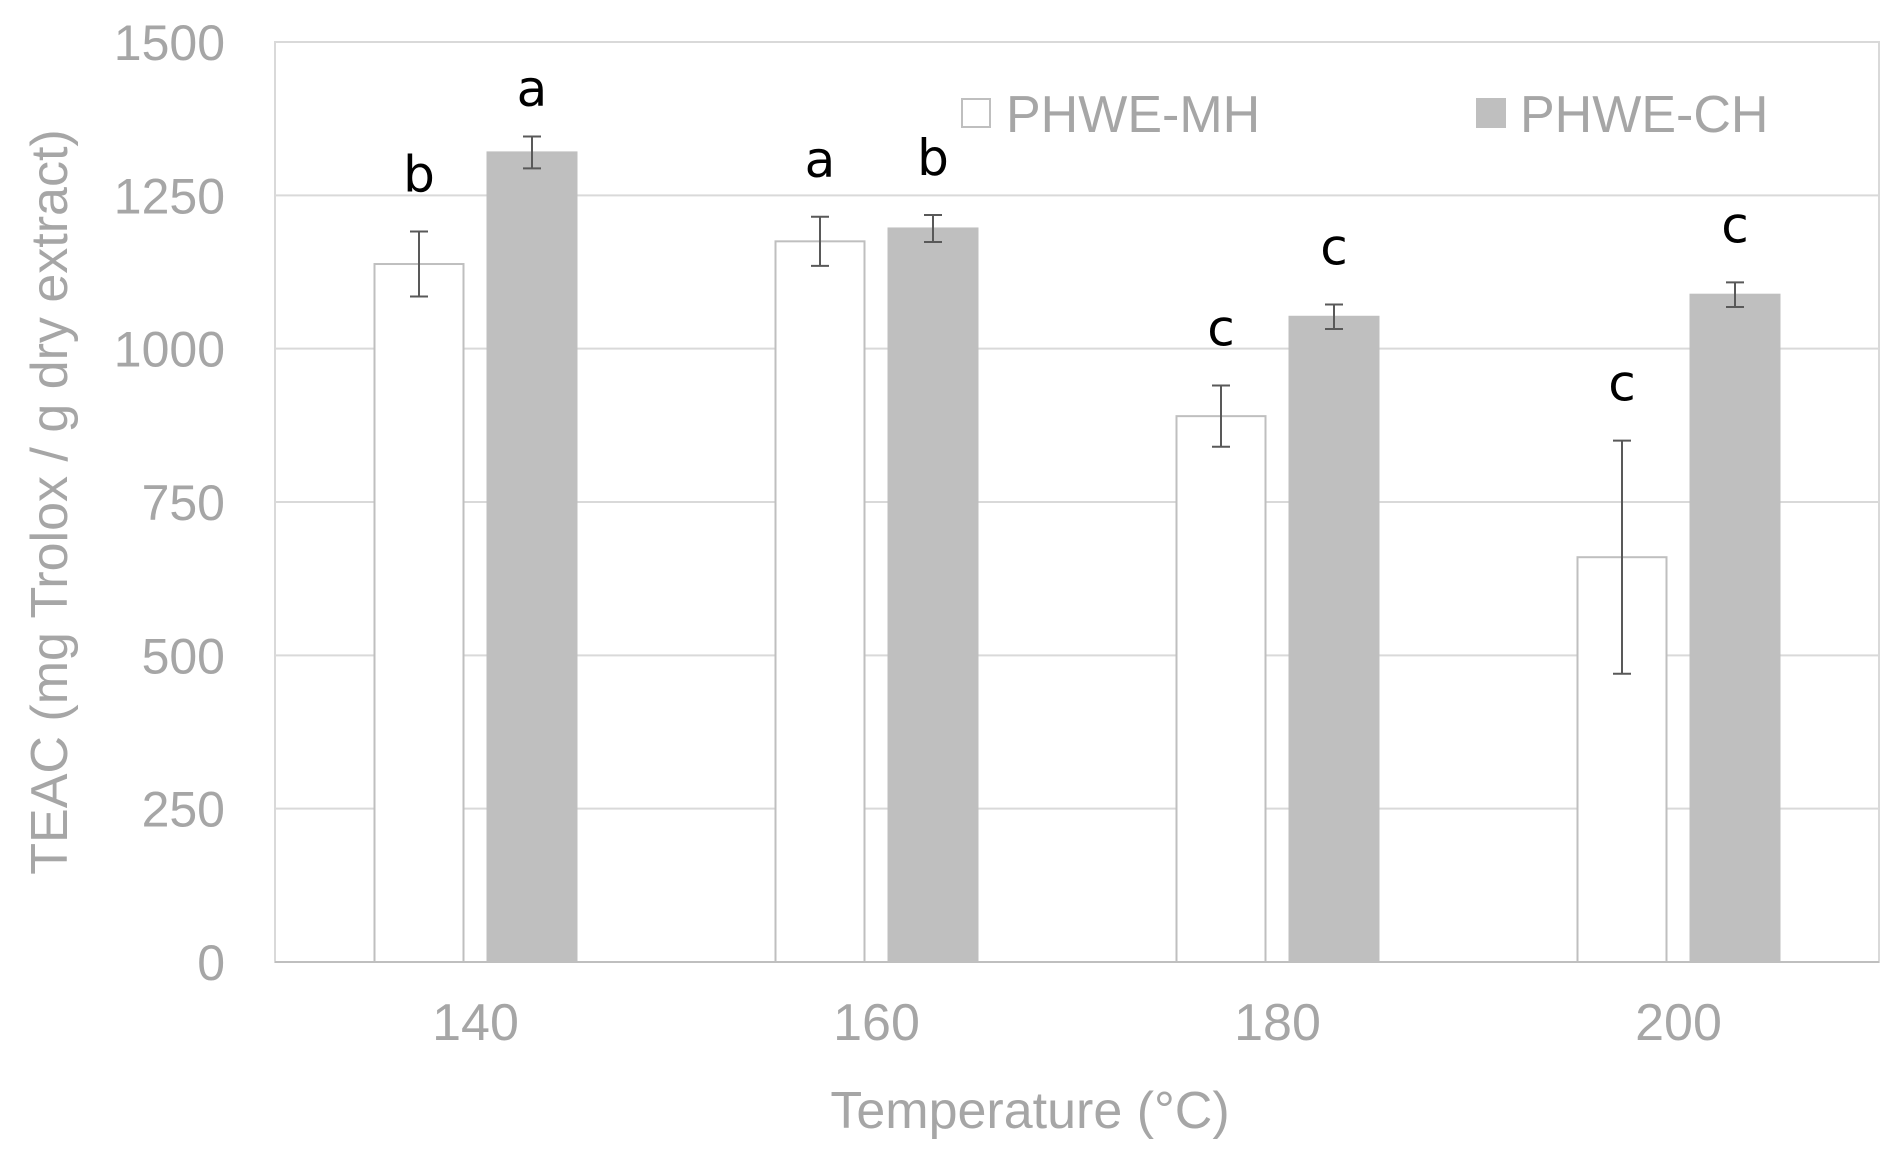  I want to click on x-tick-label-140: 140, so click(475, 1023).